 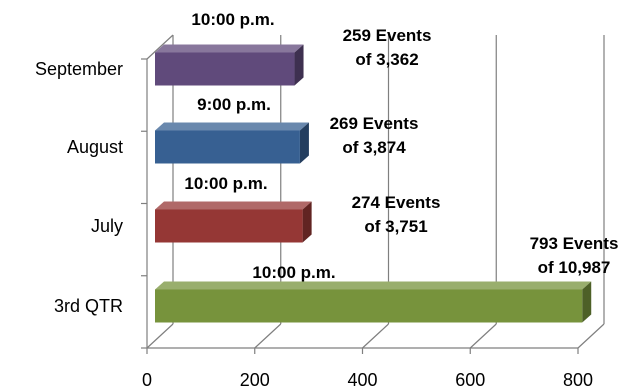 I want to click on x-tick-label: 800, so click(x=578, y=380).